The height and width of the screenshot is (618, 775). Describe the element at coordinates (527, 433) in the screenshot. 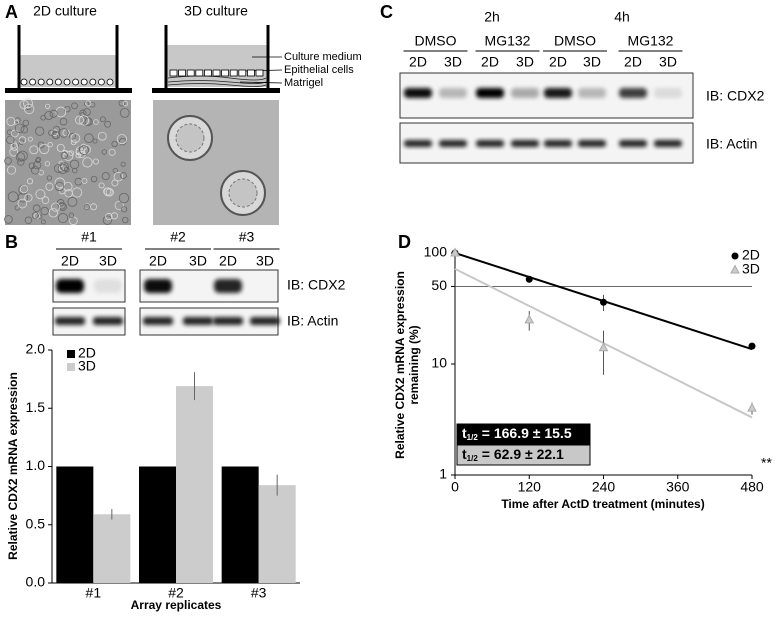

I see `annotation-text: = 166.9 ± 15.5` at that location.